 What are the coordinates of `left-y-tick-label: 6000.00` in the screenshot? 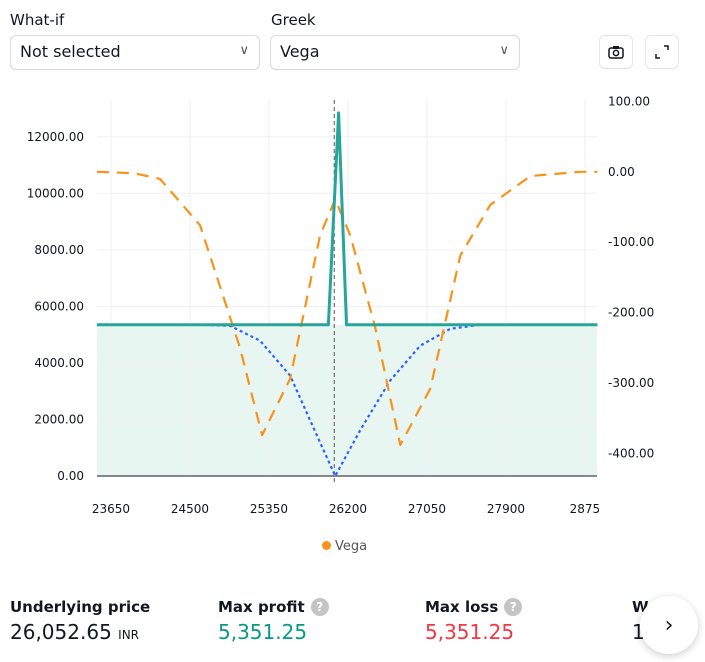 It's located at (59, 306).